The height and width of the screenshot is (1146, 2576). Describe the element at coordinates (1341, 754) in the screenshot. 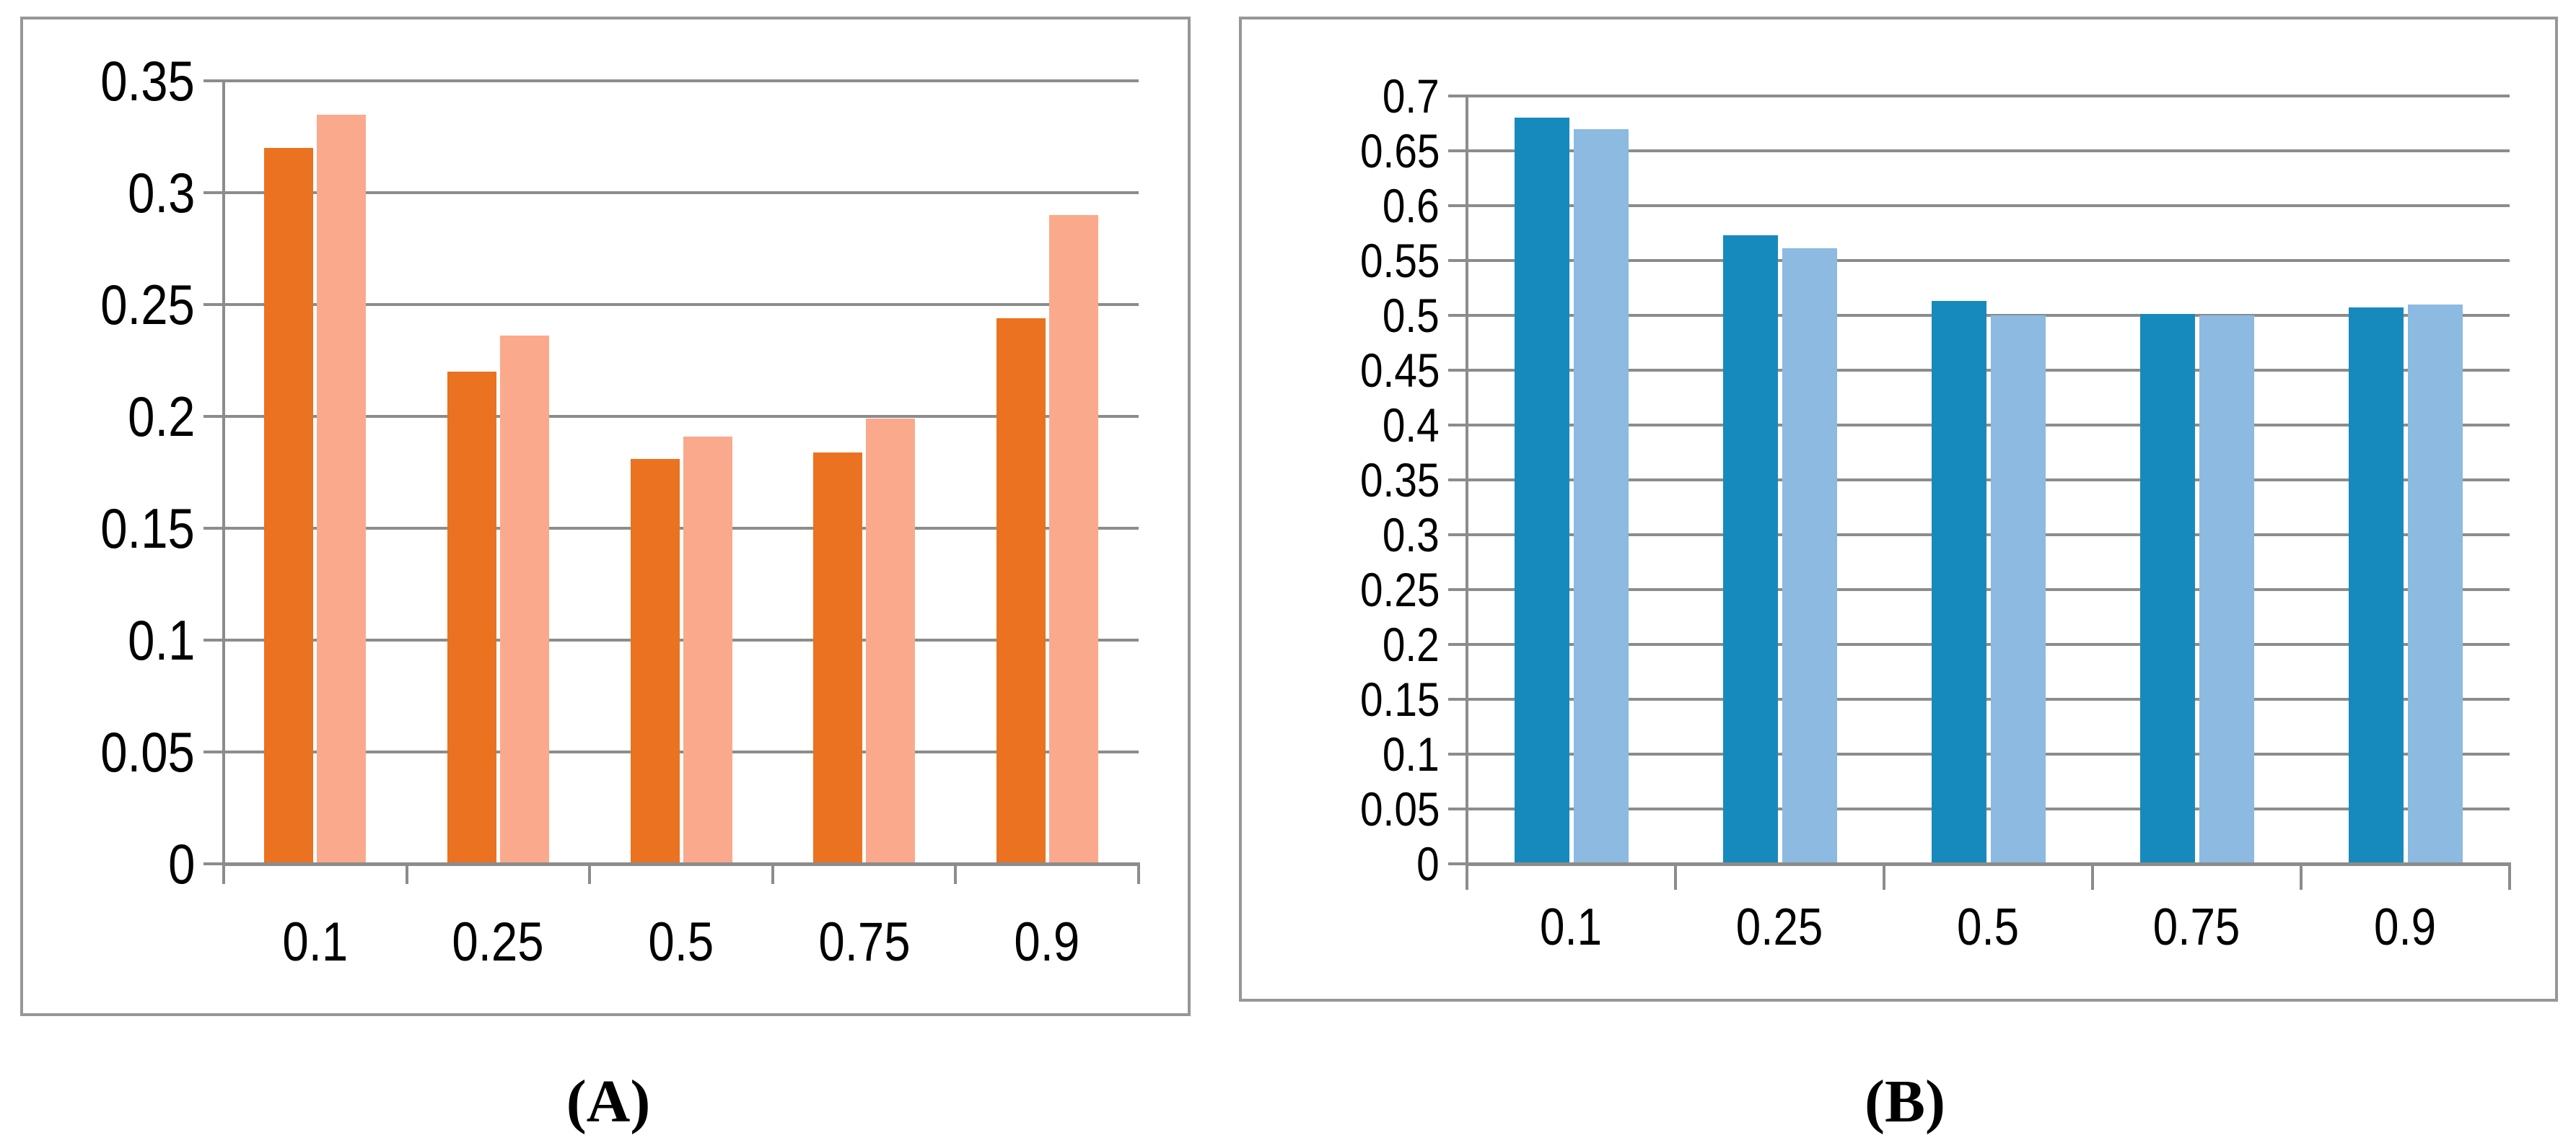

I see `y-tick-label: 0.1` at that location.